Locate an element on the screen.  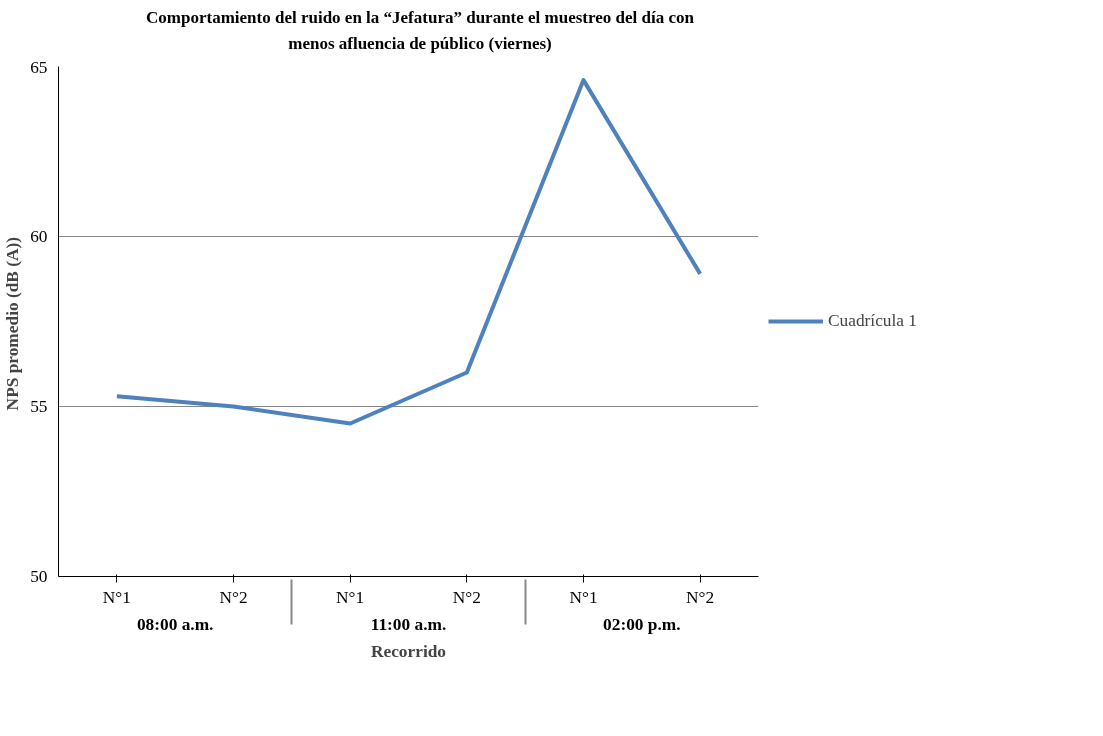
y-tick-label: 65 is located at coordinates (39, 67).